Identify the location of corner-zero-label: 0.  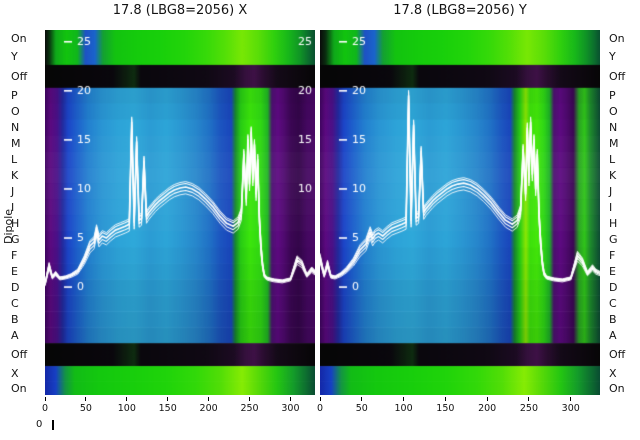
(39, 424).